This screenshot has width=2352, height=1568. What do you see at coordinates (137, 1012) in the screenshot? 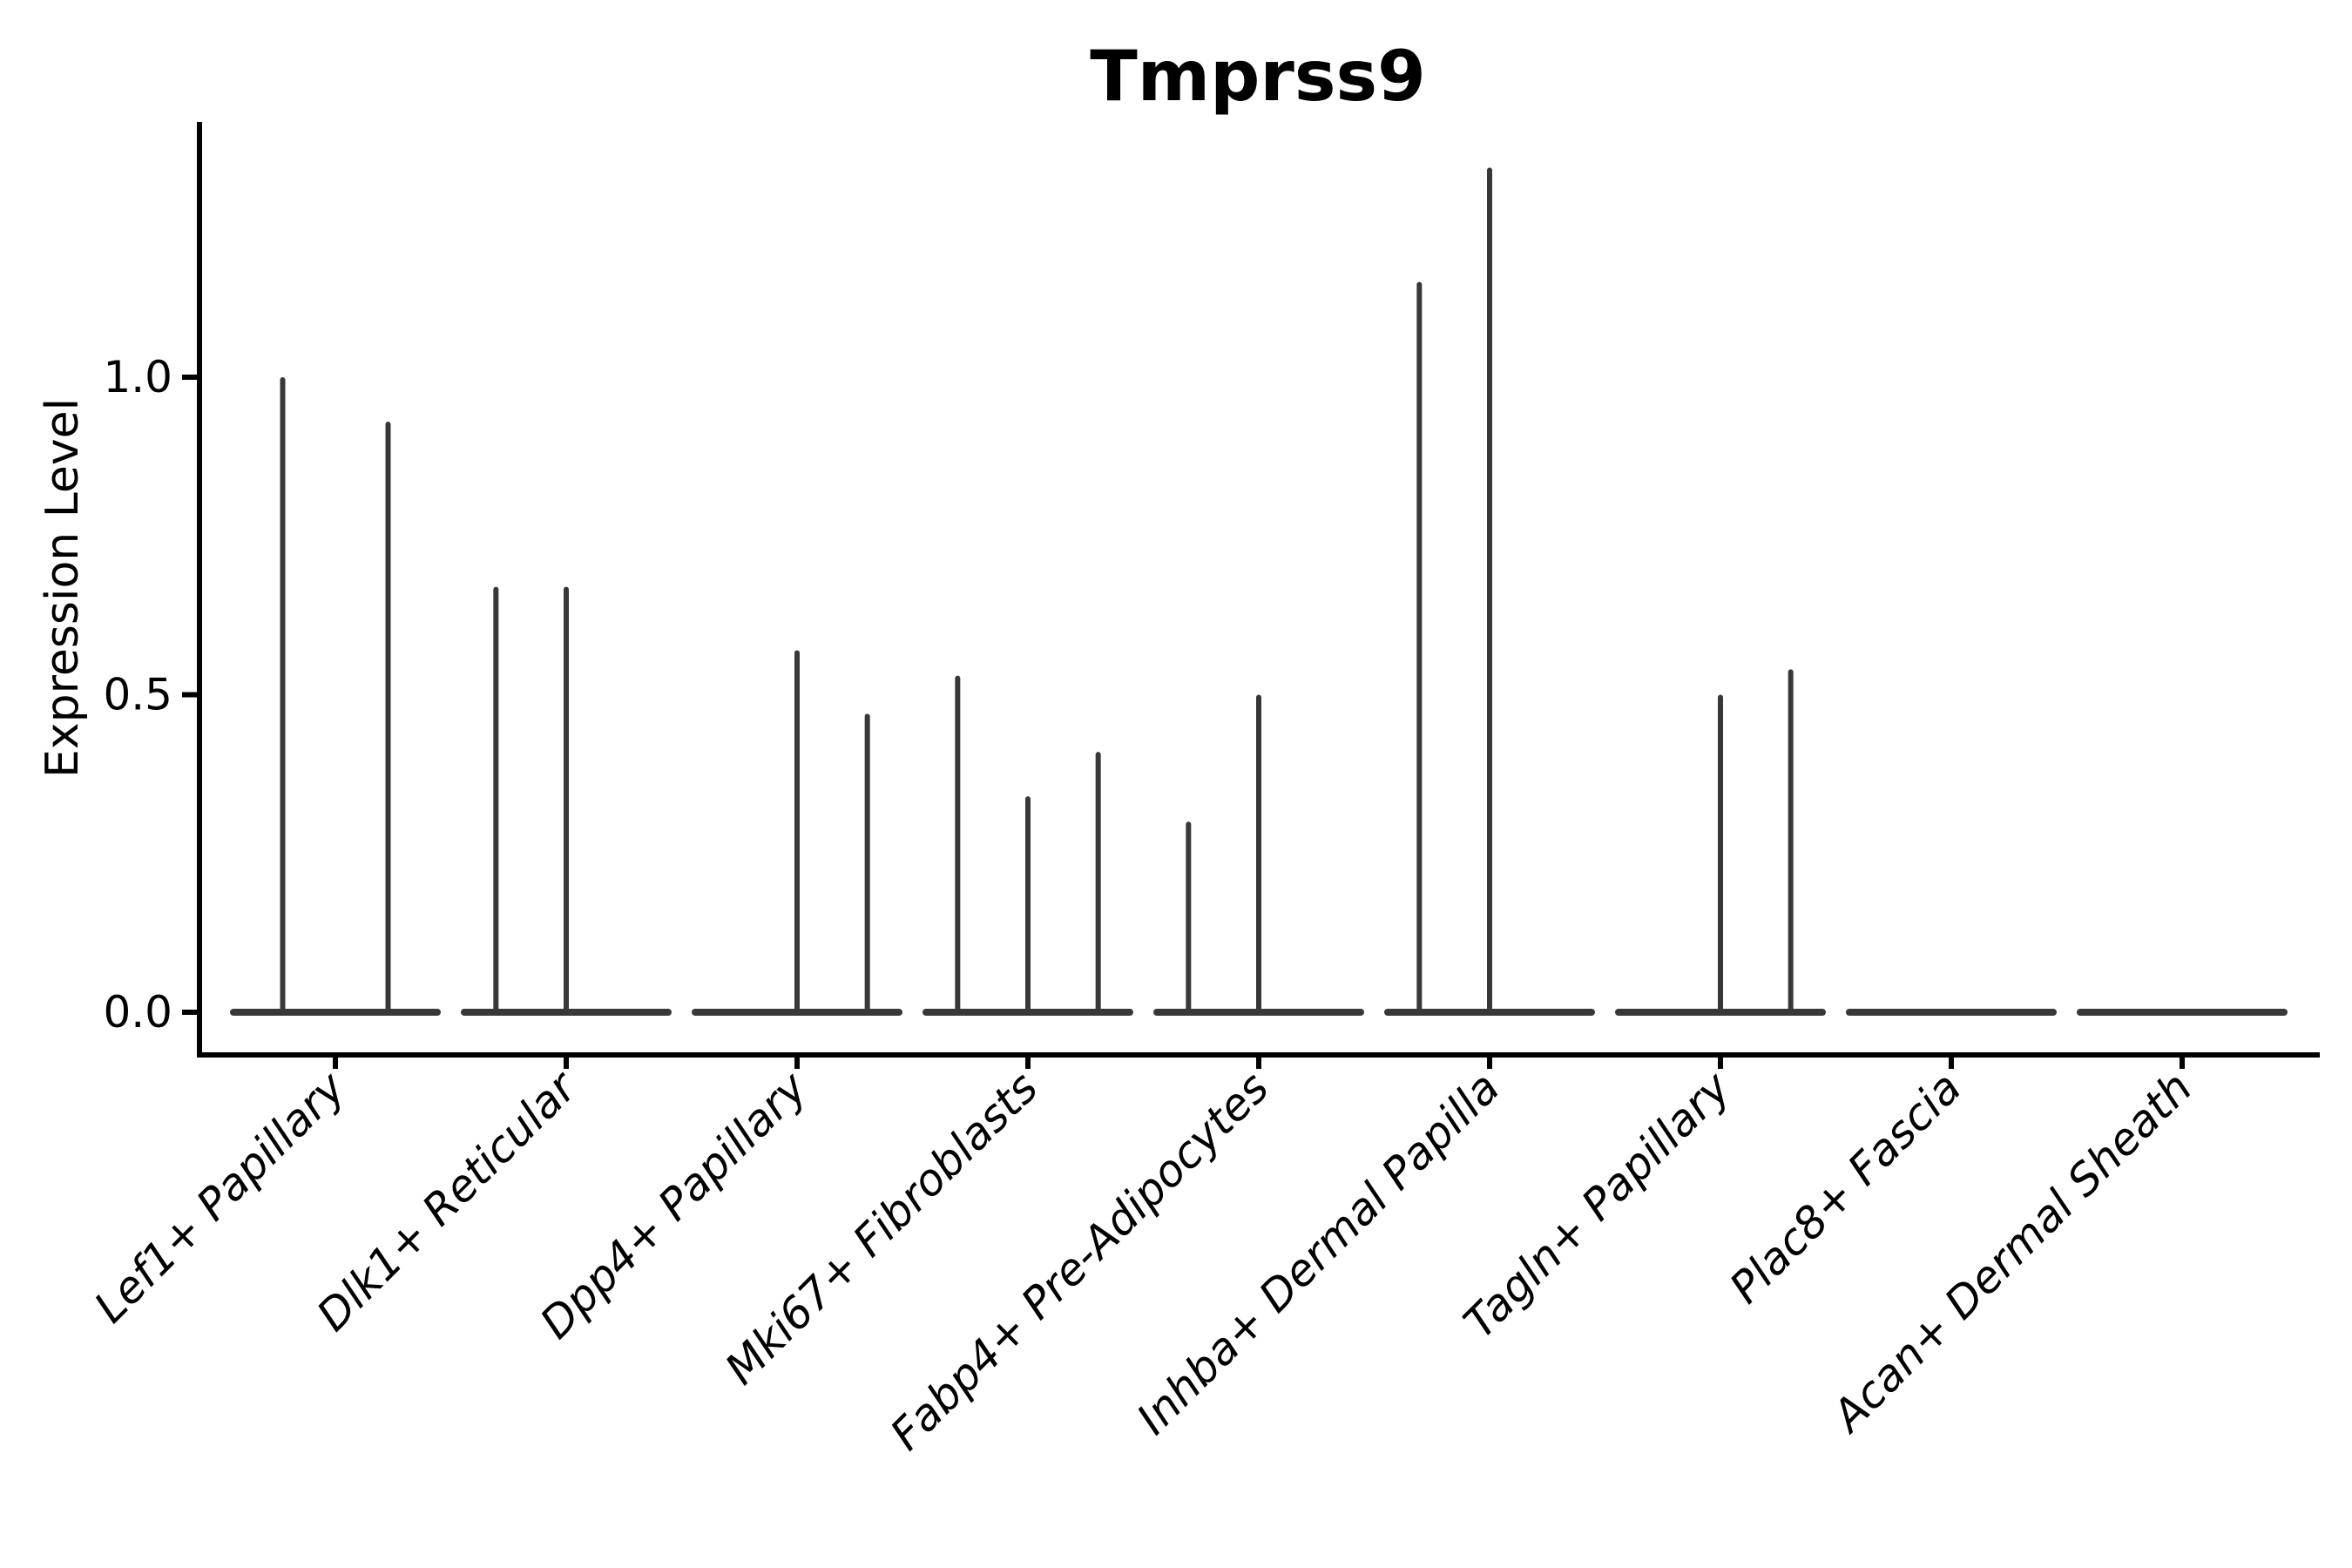
I see `y-tick-label: 0.0` at bounding box center [137, 1012].